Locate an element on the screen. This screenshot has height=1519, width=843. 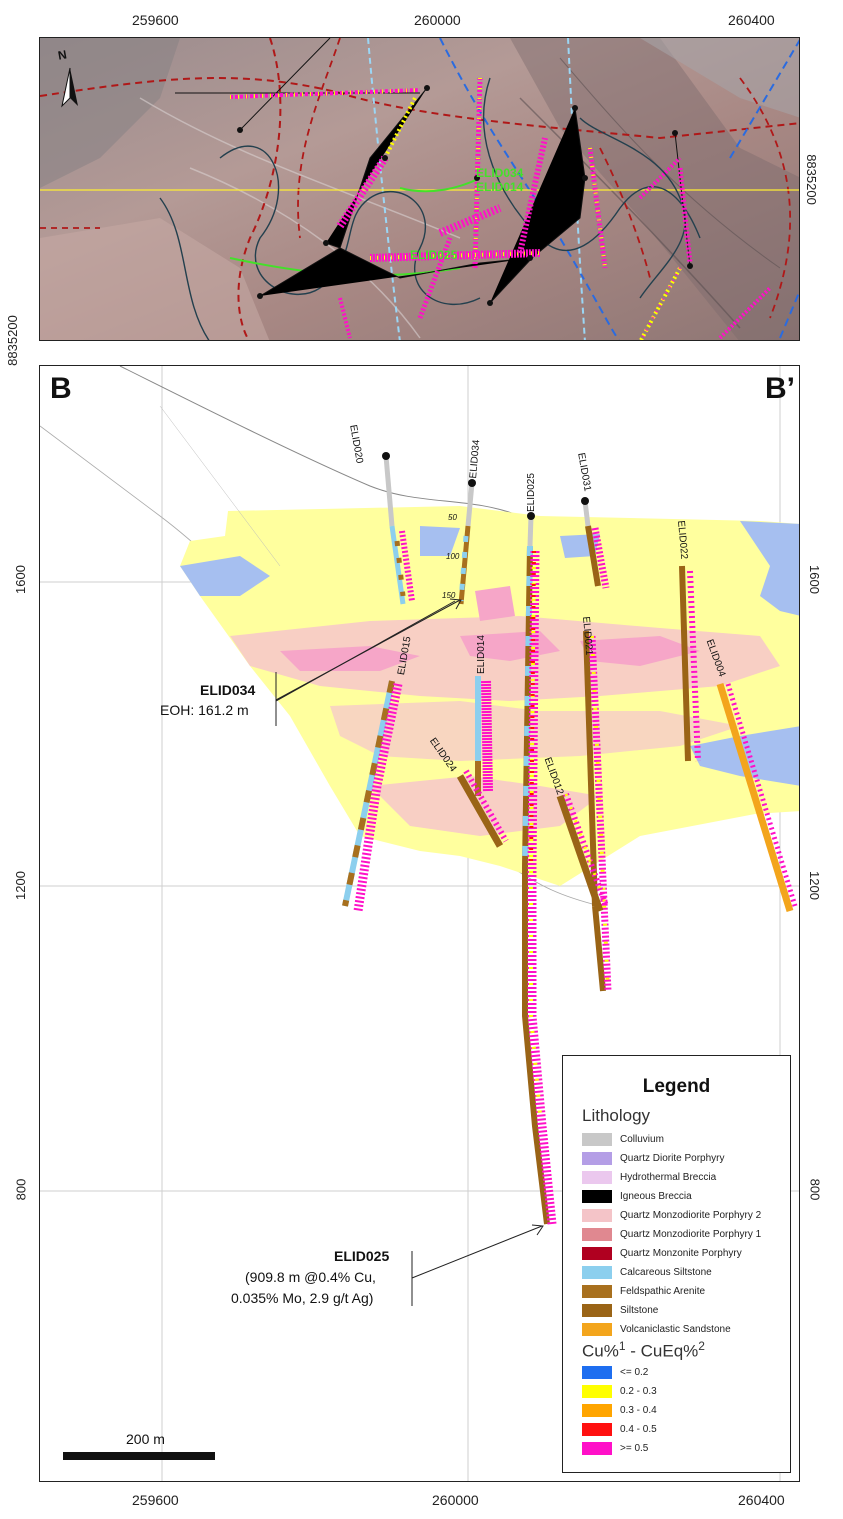
section-elev-tick-left: 1600 is located at coordinates (20, 579).